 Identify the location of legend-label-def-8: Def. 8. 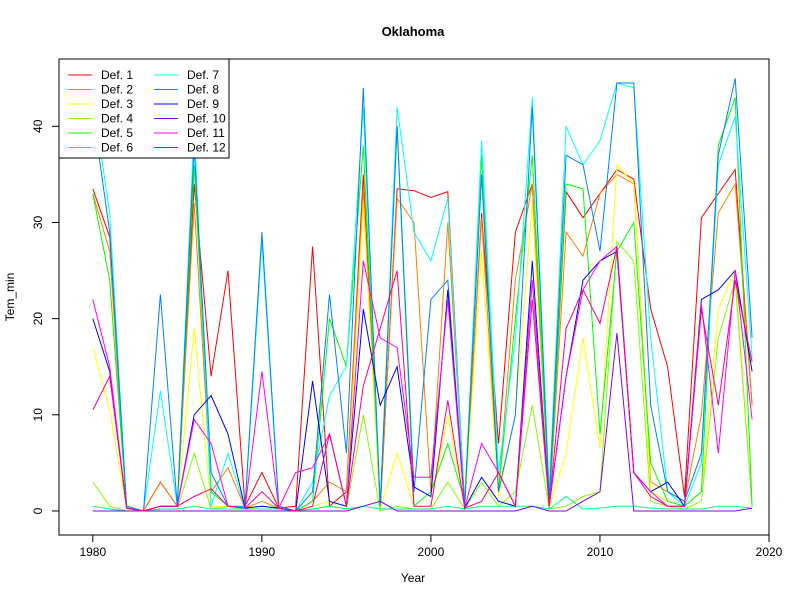
(203, 90).